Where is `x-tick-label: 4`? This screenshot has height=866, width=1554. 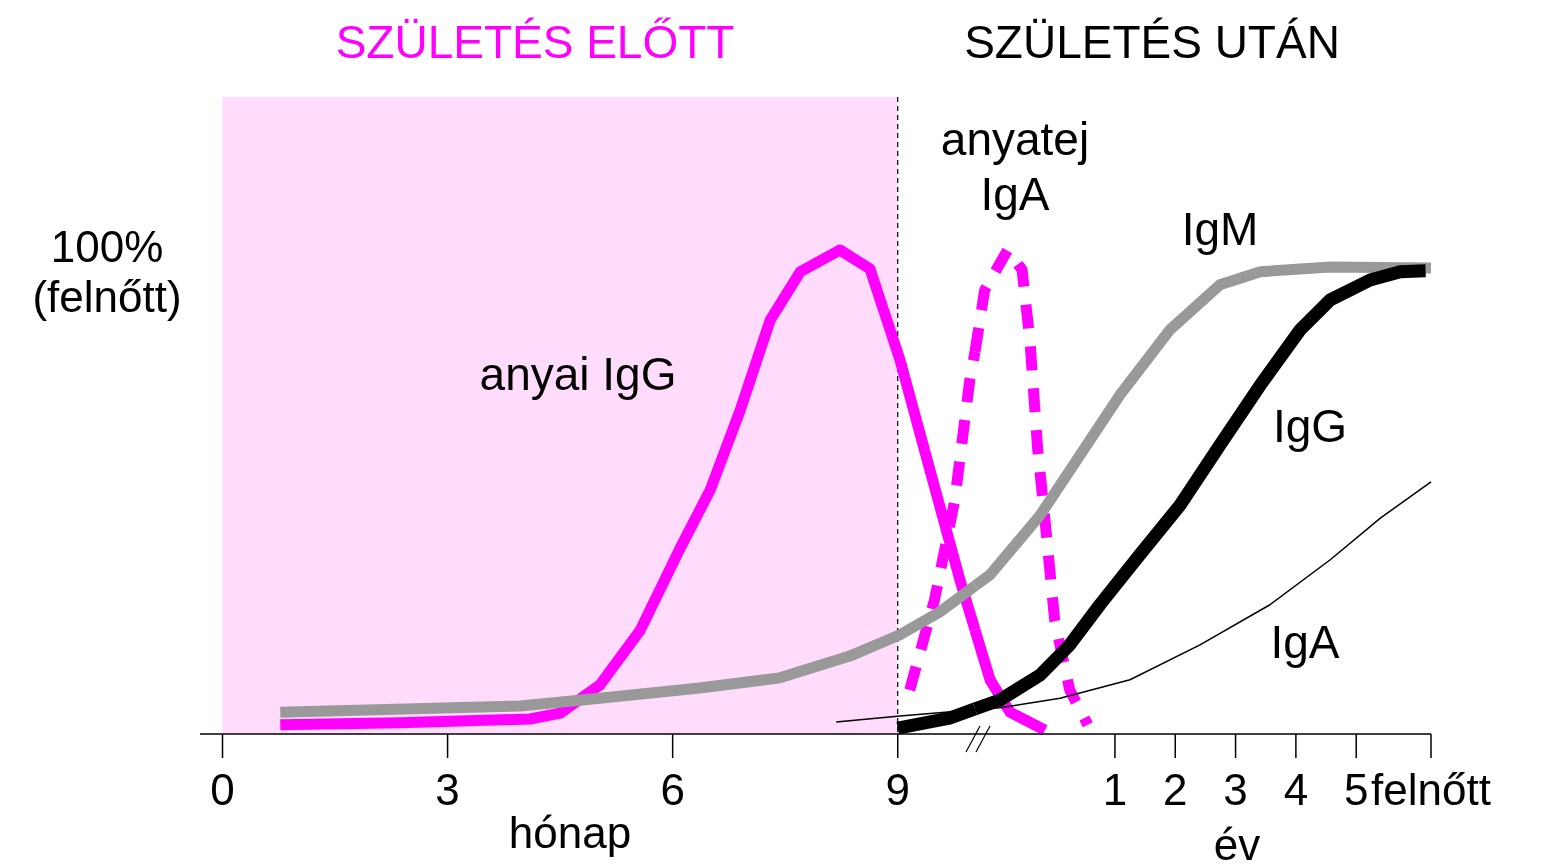 x-tick-label: 4 is located at coordinates (1296, 789).